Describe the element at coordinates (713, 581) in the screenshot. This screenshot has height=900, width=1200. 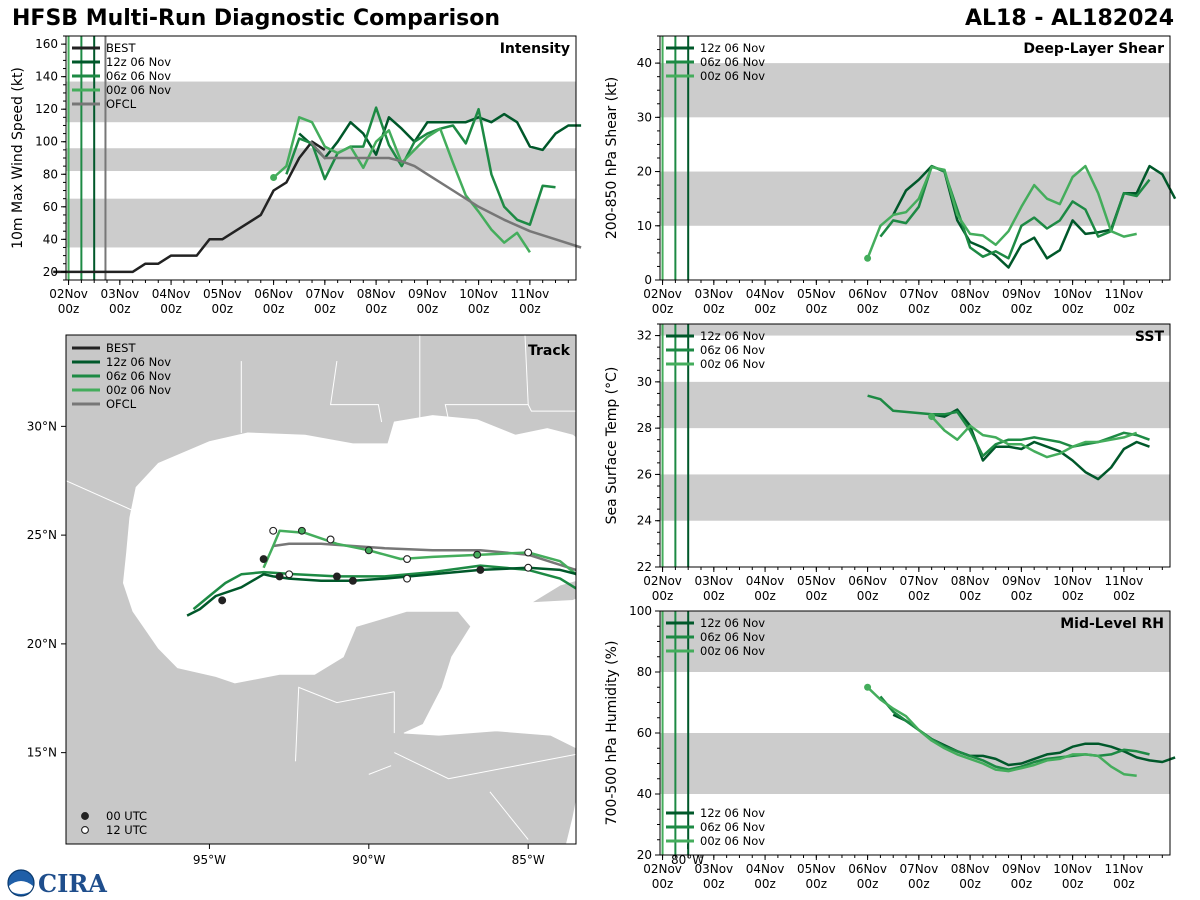
I see `x-tick-label: 03Nov` at that location.